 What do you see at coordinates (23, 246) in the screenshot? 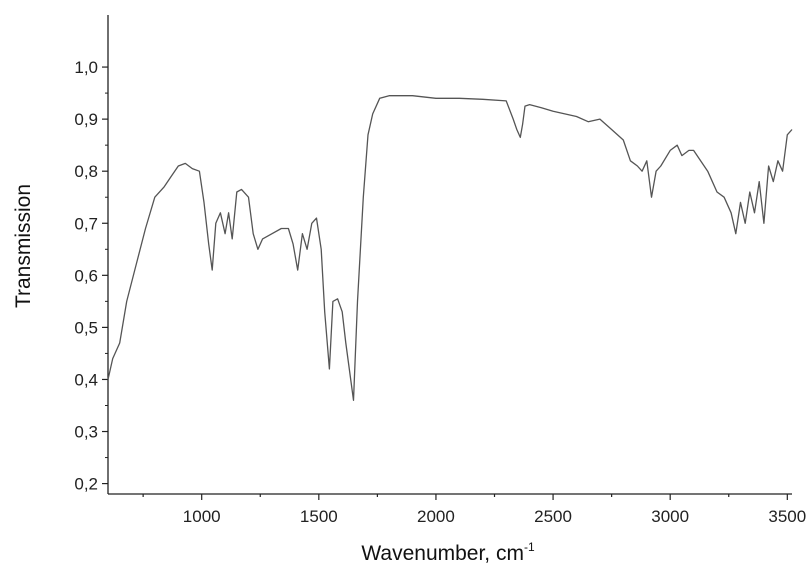
I see `y-axis-title: Transmission` at bounding box center [23, 246].